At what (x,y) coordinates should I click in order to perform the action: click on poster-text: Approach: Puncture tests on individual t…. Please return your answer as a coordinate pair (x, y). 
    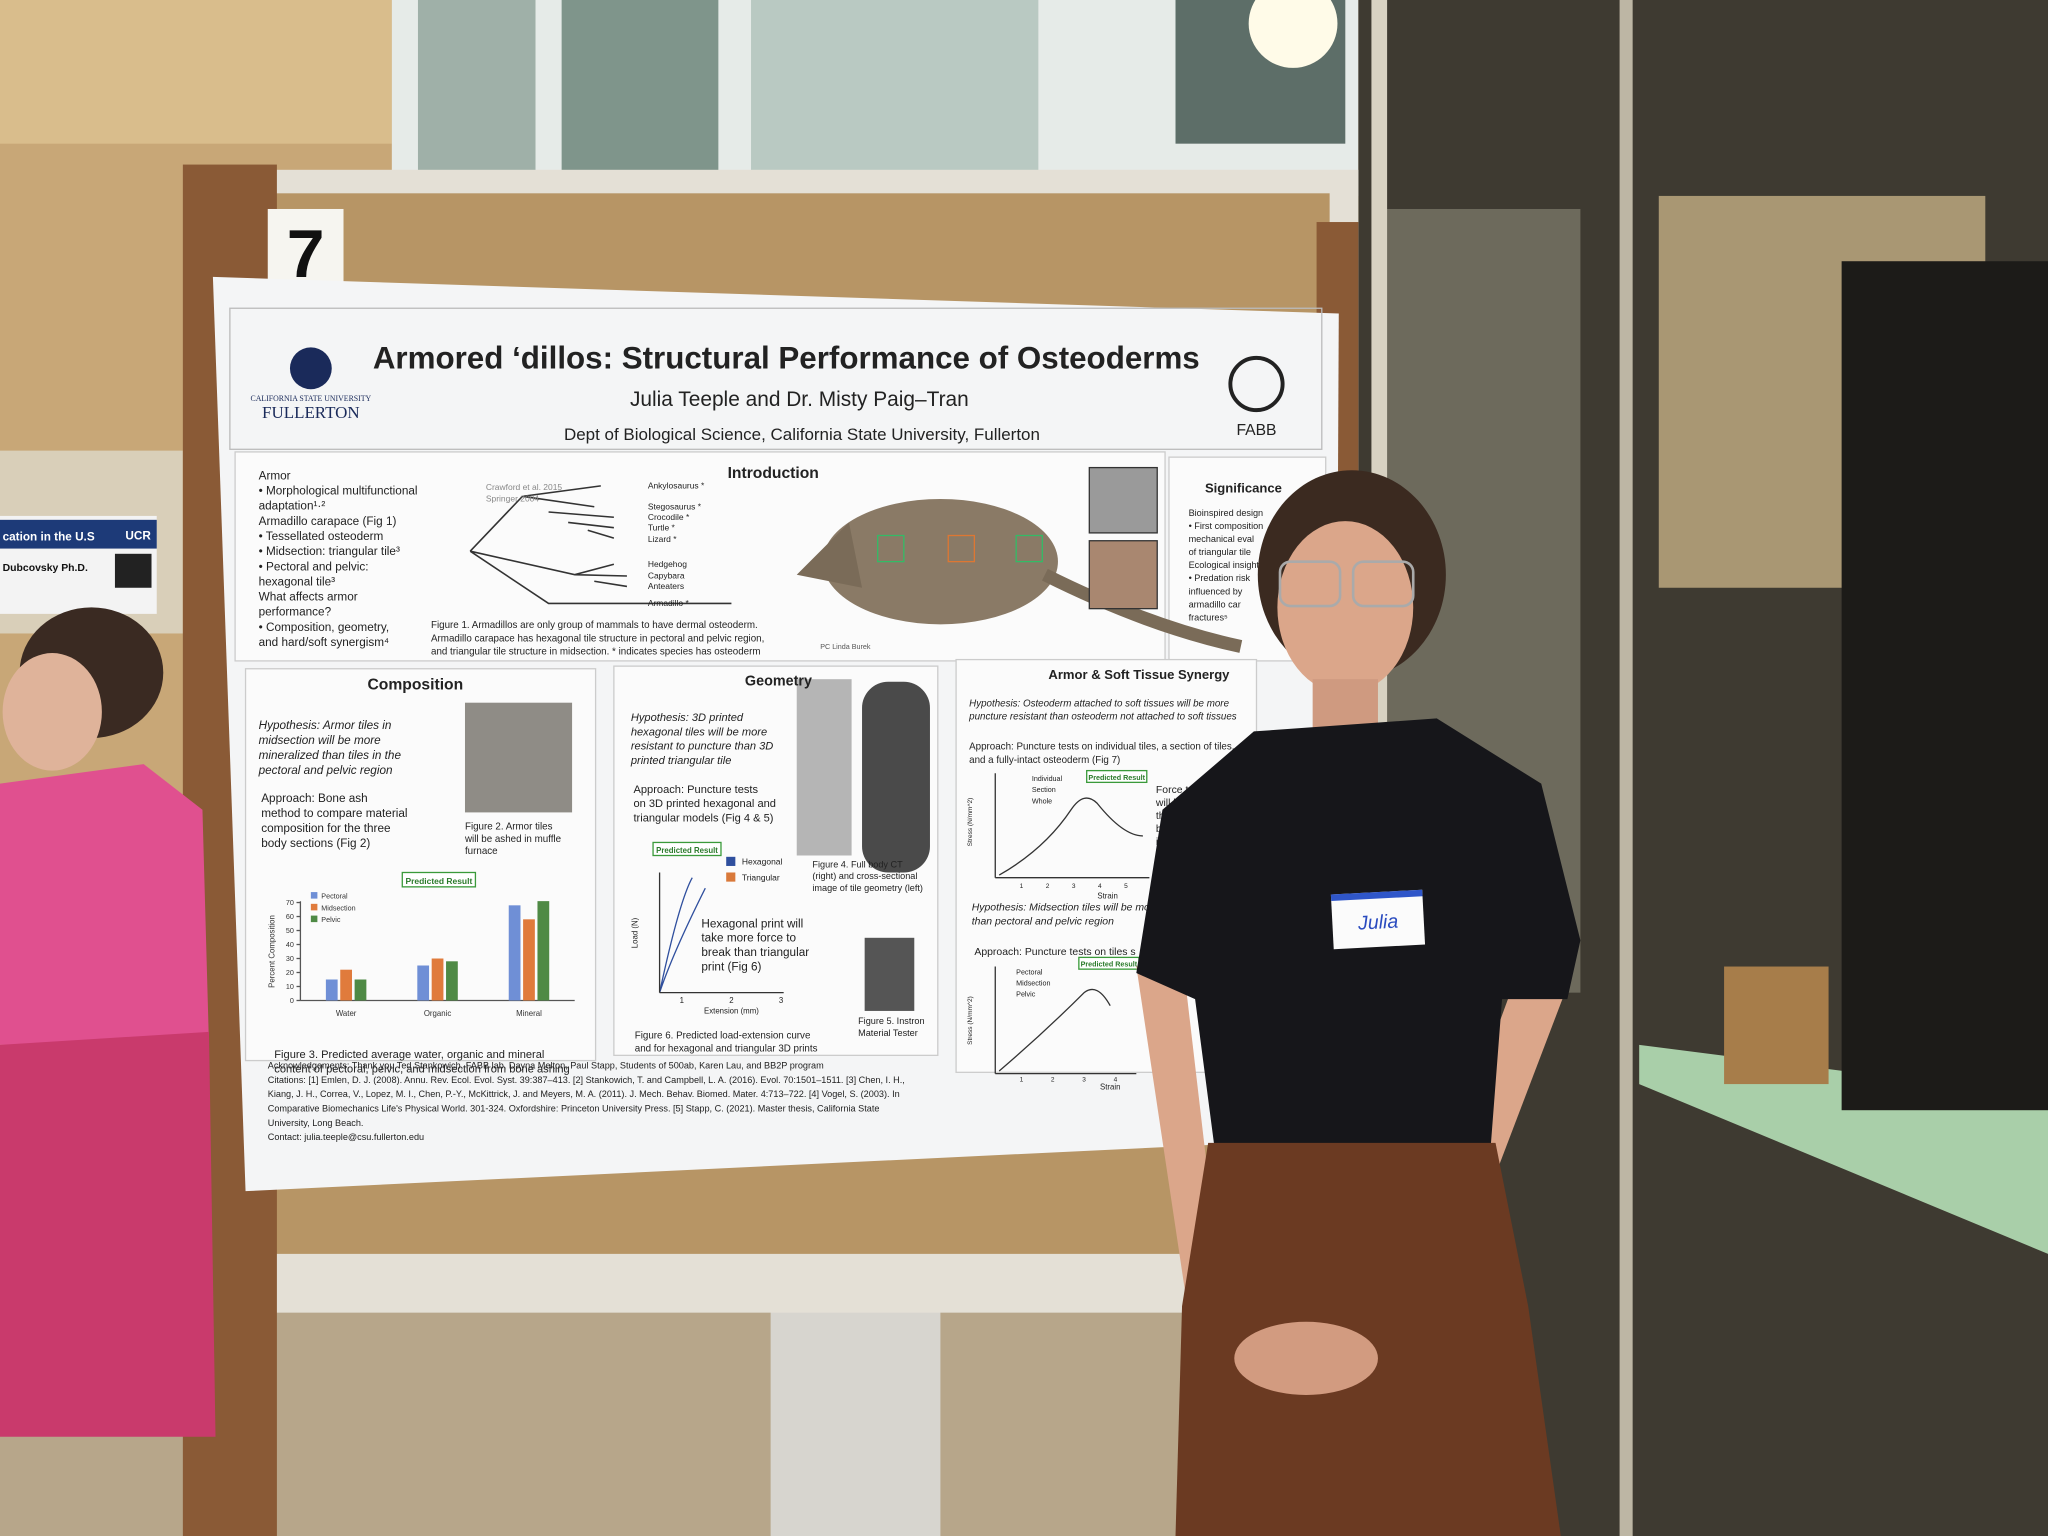
    Looking at the image, I should click on (1101, 747).